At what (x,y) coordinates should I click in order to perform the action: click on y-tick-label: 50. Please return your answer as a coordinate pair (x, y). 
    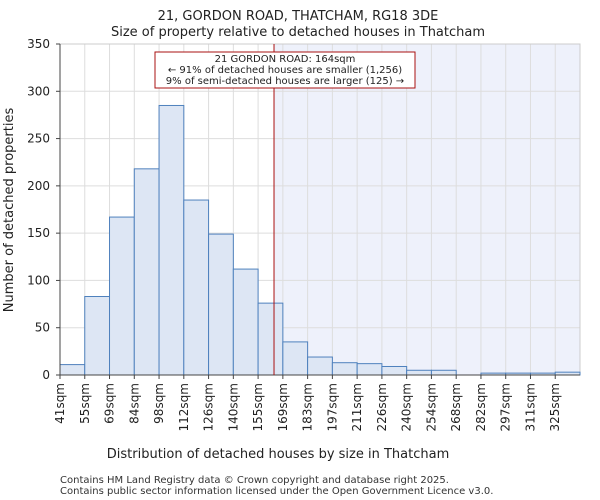
    Looking at the image, I should click on (42, 328).